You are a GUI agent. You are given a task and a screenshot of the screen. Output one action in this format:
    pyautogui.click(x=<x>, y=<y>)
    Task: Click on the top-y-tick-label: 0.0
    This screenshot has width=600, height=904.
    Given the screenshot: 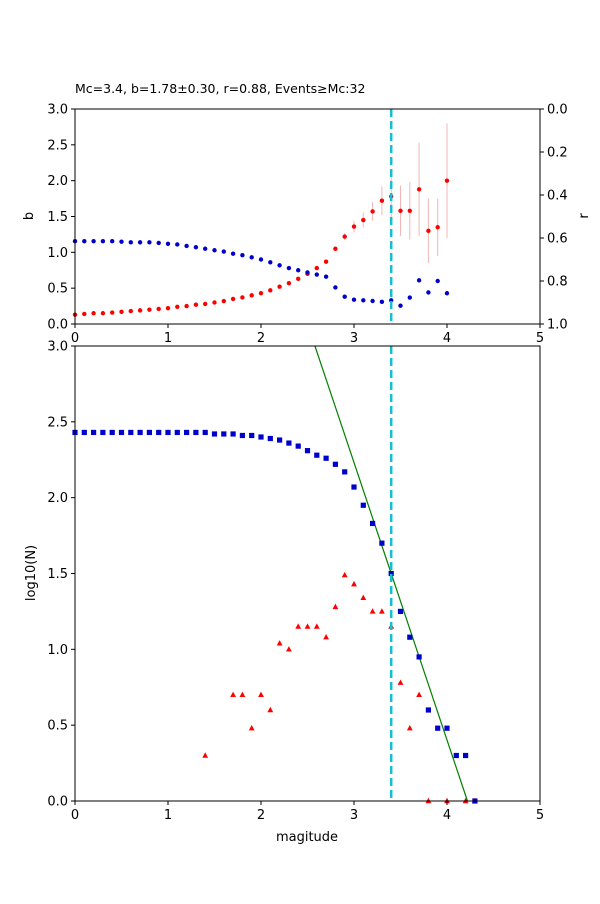 What is the action you would take?
    pyautogui.click(x=57, y=325)
    